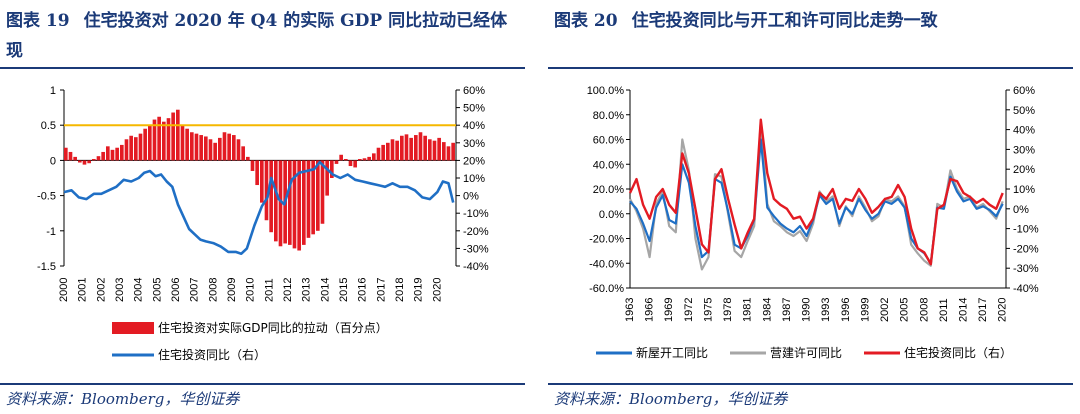 The width and height of the screenshot is (1080, 414). Describe the element at coordinates (846, 310) in the screenshot. I see `x-tick-label: 1996` at that location.